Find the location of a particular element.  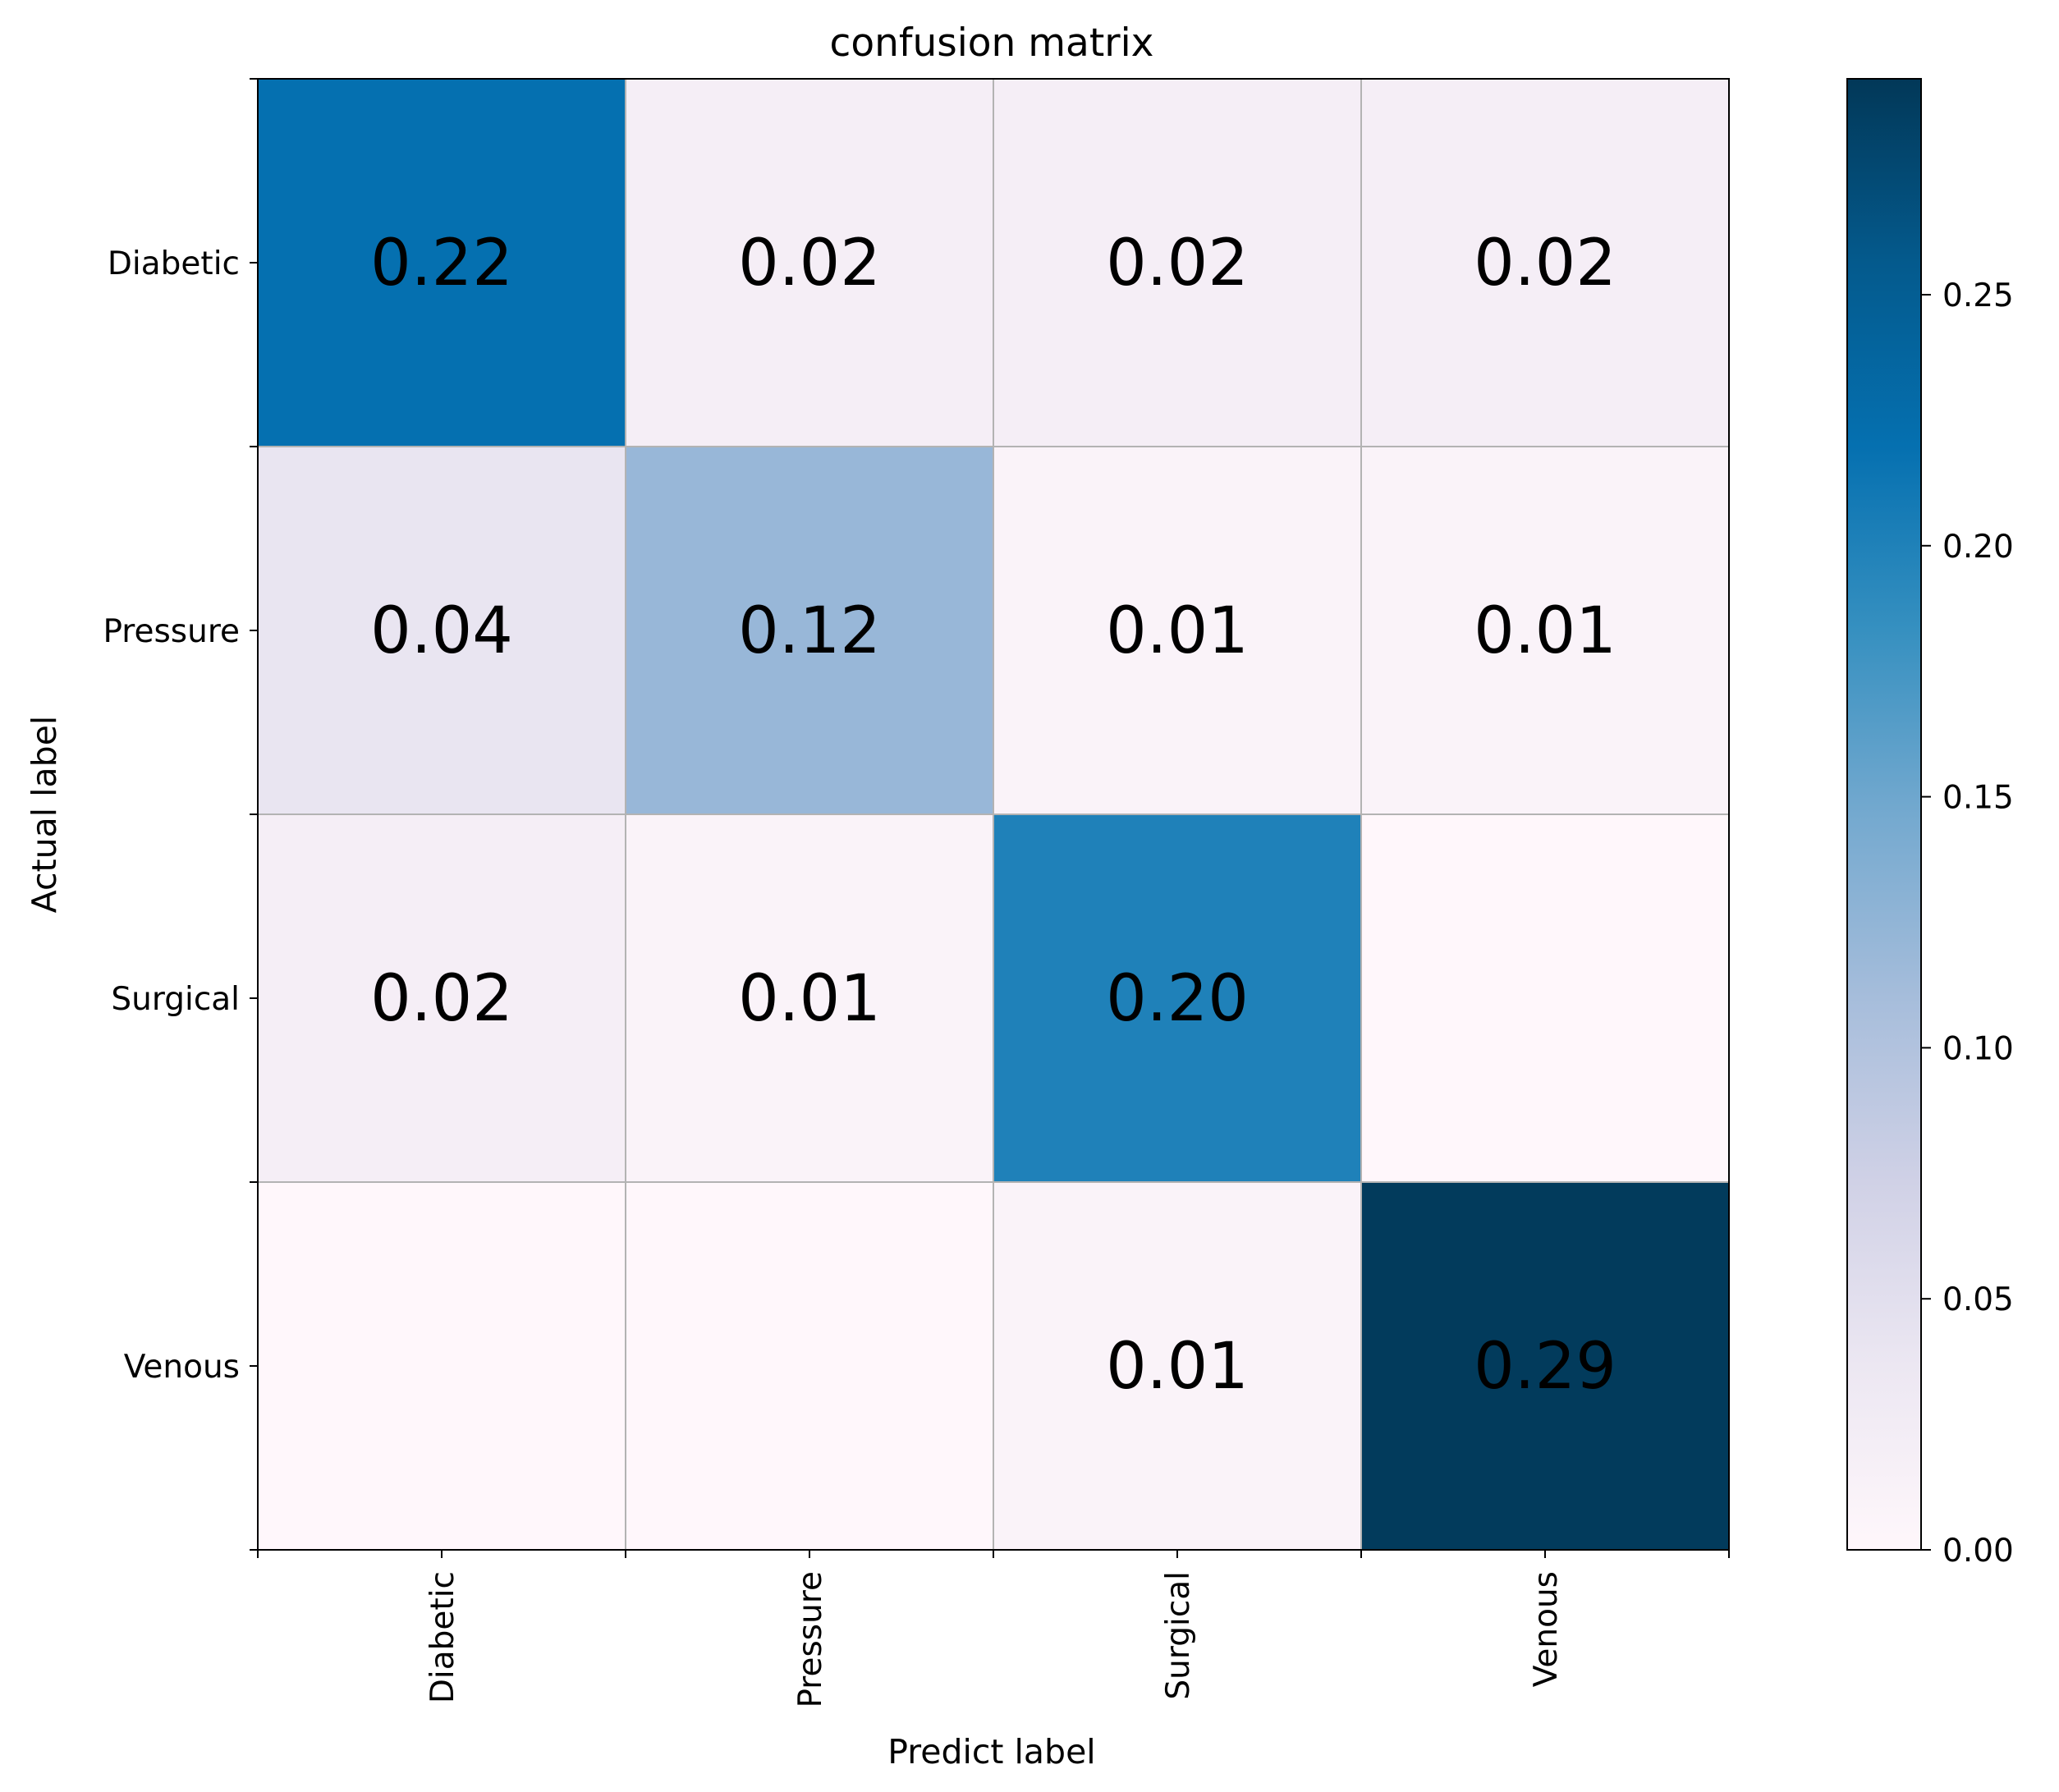

cell-value-label: 0.22 is located at coordinates (441, 263).